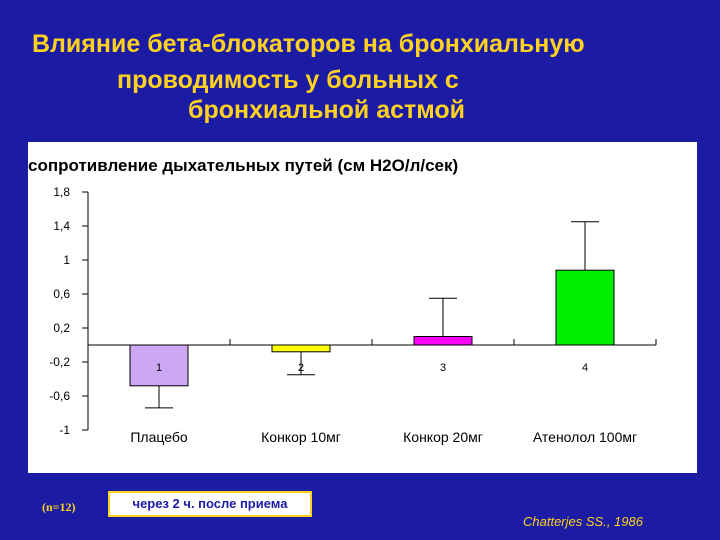  What do you see at coordinates (308, 44) in the screenshot?
I see `title-line-1: Влияние бета-блокаторов на бронхиальную` at bounding box center [308, 44].